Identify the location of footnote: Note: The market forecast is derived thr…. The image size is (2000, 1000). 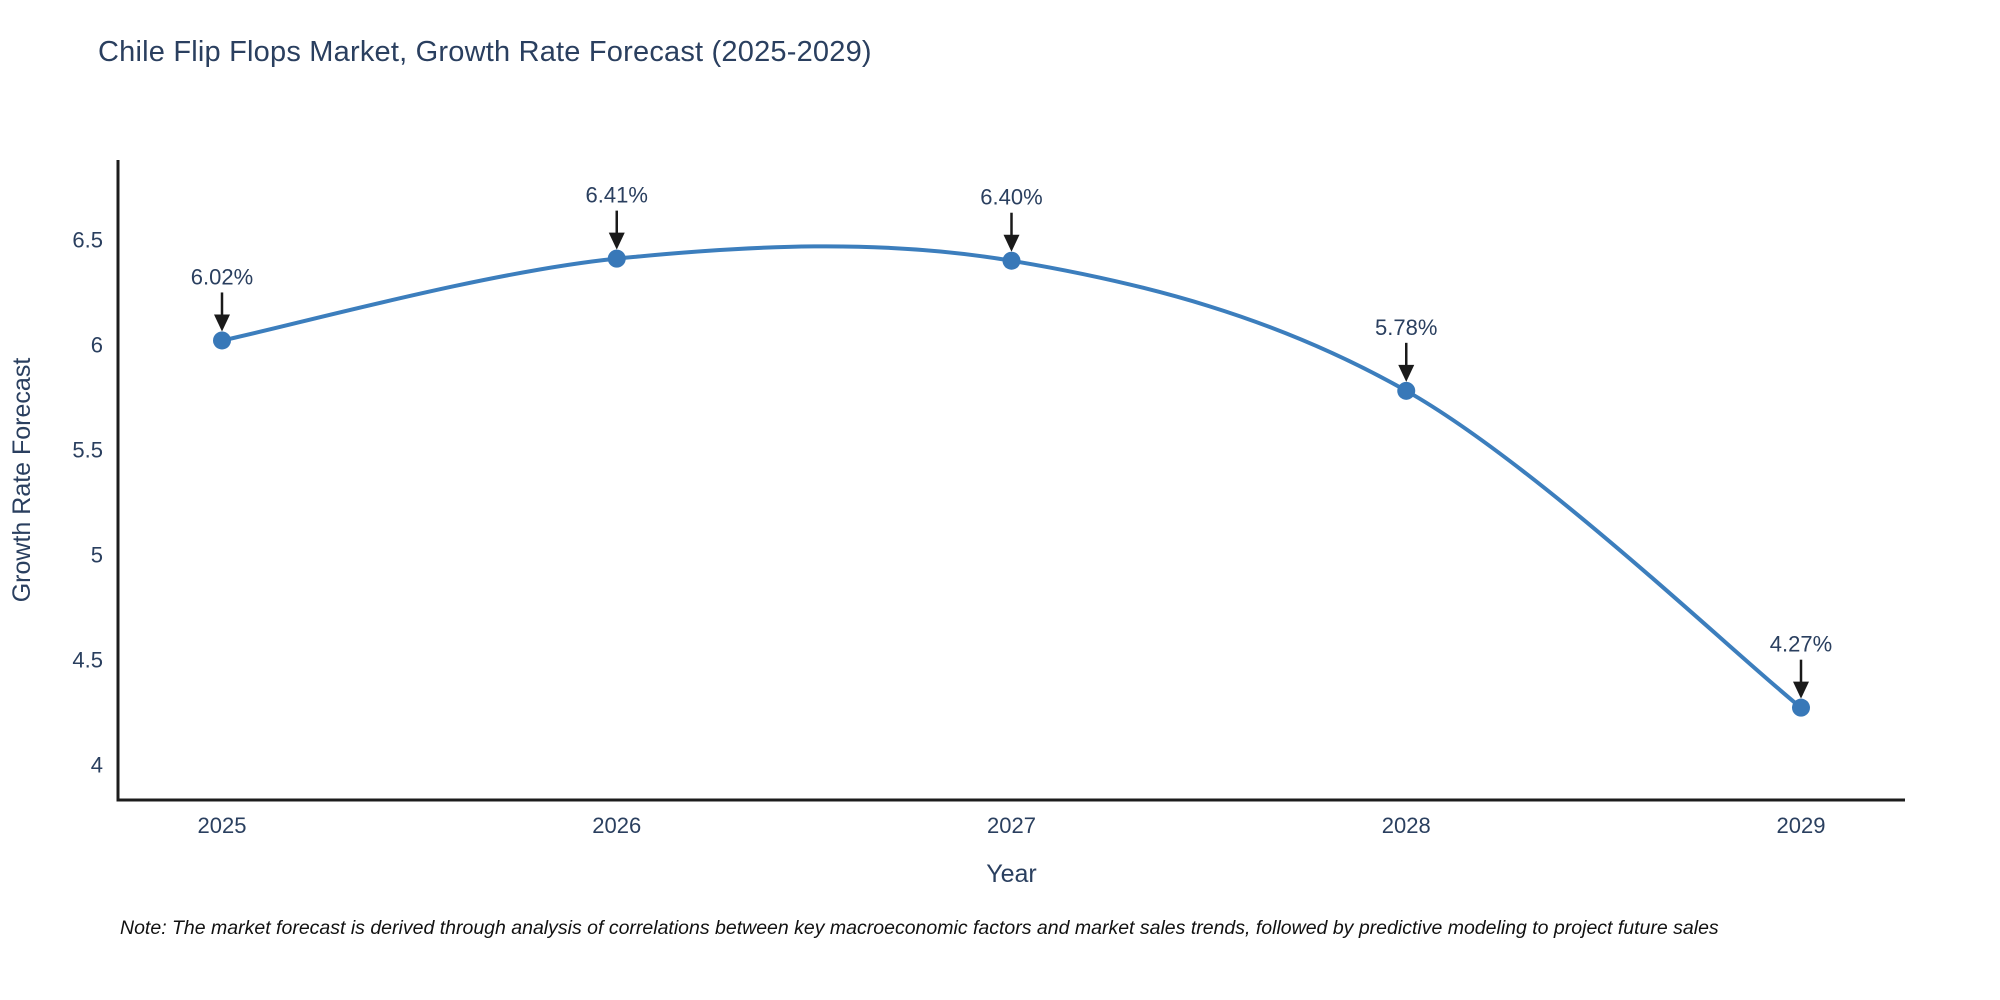
(919, 928).